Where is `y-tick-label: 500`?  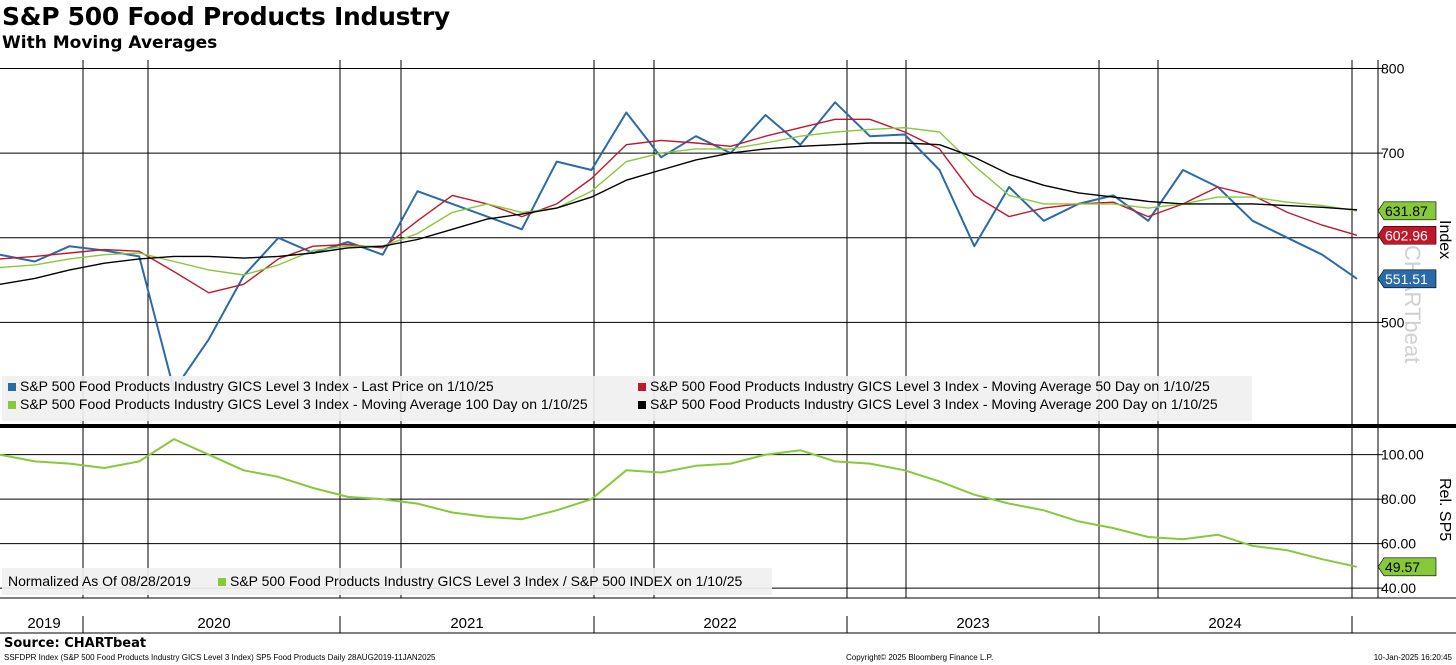
y-tick-label: 500 is located at coordinates (1393, 322).